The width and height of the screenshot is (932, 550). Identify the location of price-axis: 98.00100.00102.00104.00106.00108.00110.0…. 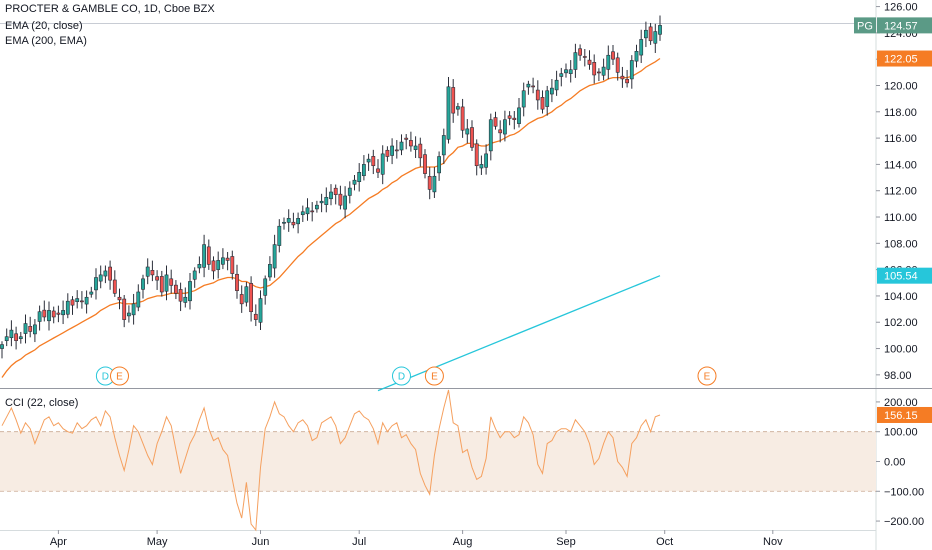
(897, 192).